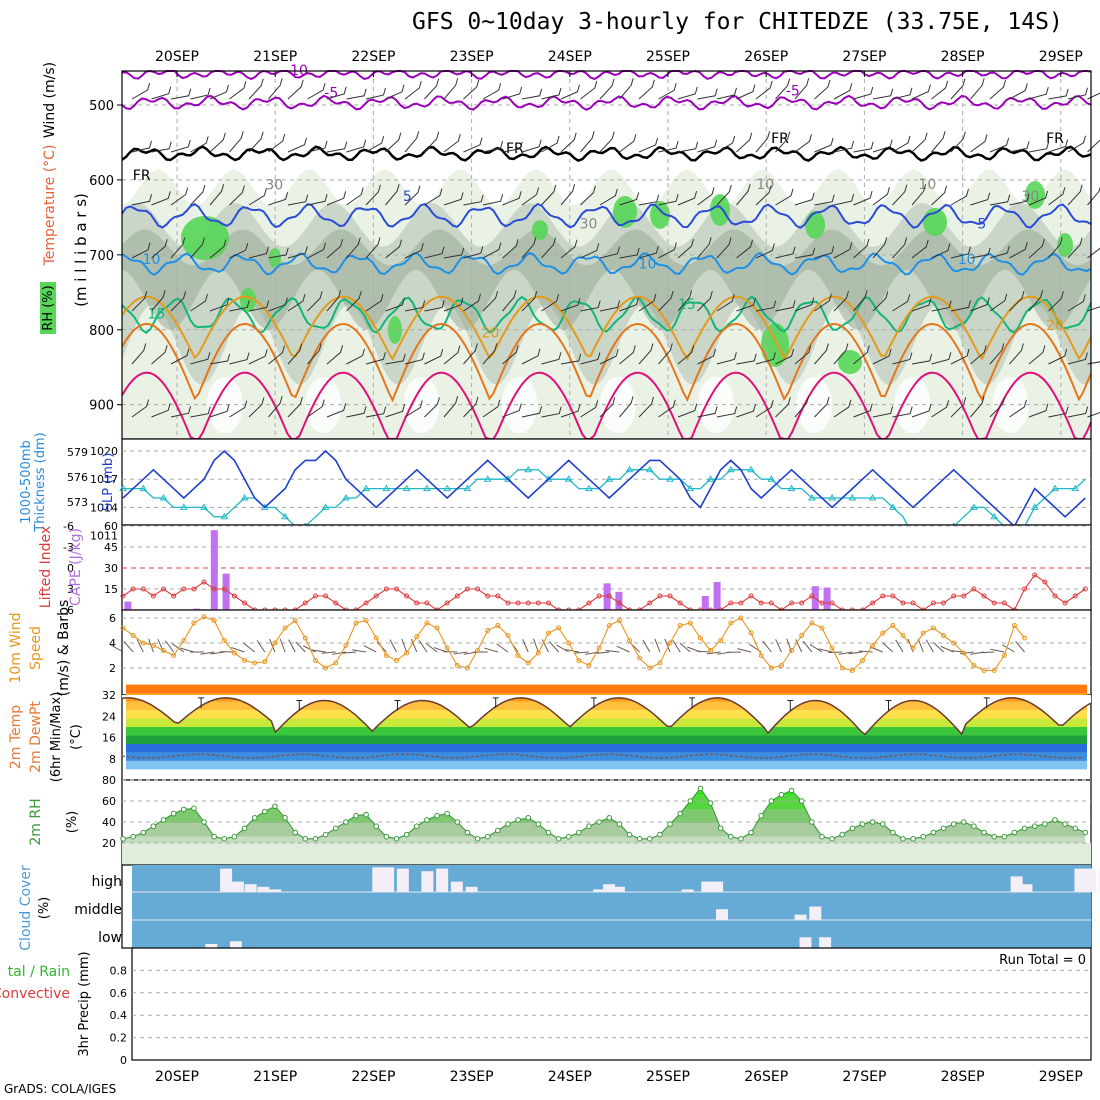 This screenshot has height=1100, width=1100. Describe the element at coordinates (77, 502) in the screenshot. I see `thickness-tick: 573` at that location.